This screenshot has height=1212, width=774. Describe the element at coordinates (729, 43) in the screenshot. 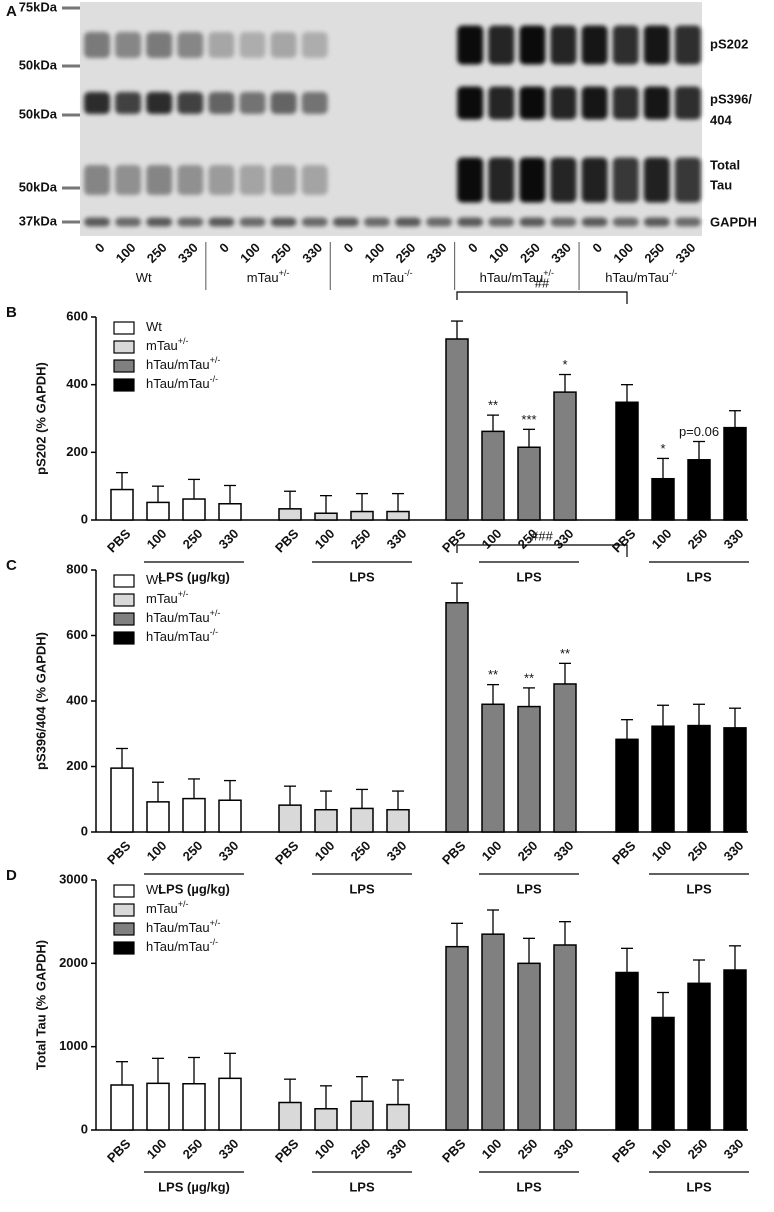

I see `row-label: pS202` at that location.